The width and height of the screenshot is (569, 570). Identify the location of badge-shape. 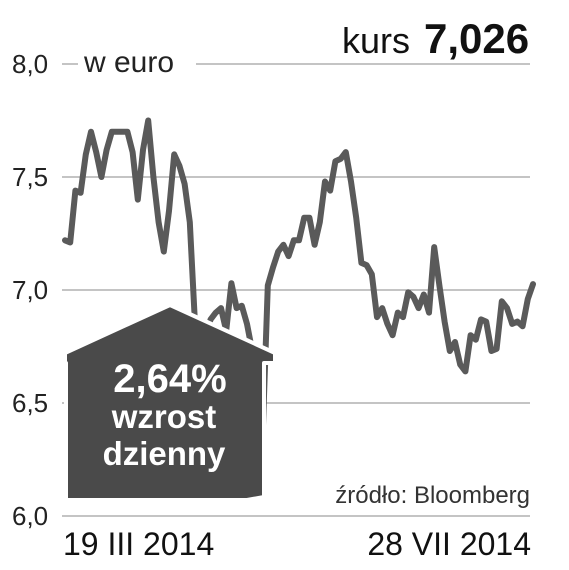
(170, 402).